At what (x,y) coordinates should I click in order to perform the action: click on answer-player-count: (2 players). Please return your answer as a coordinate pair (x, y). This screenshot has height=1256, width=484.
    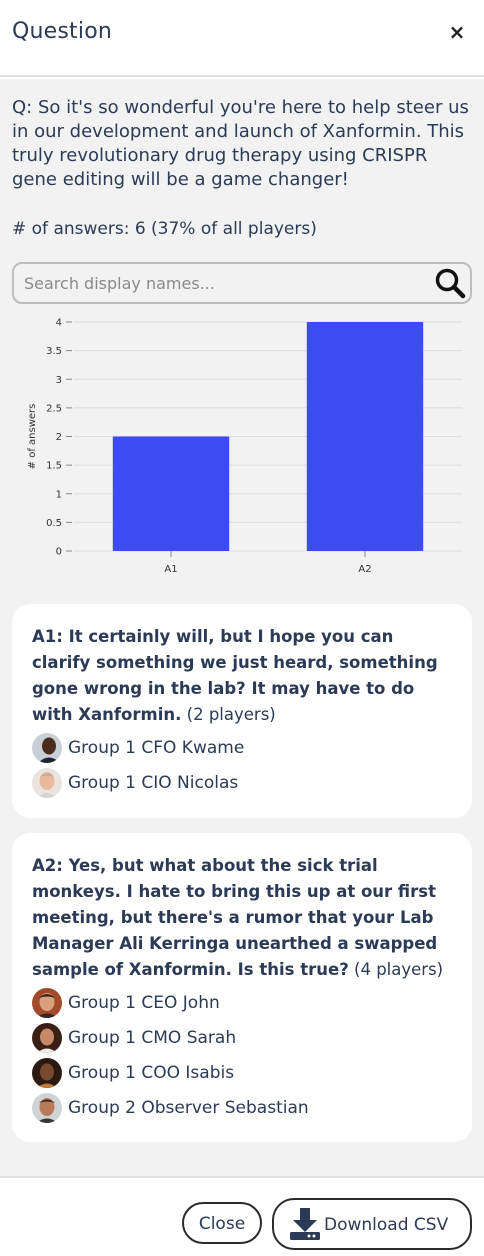
    Looking at the image, I should click on (231, 714).